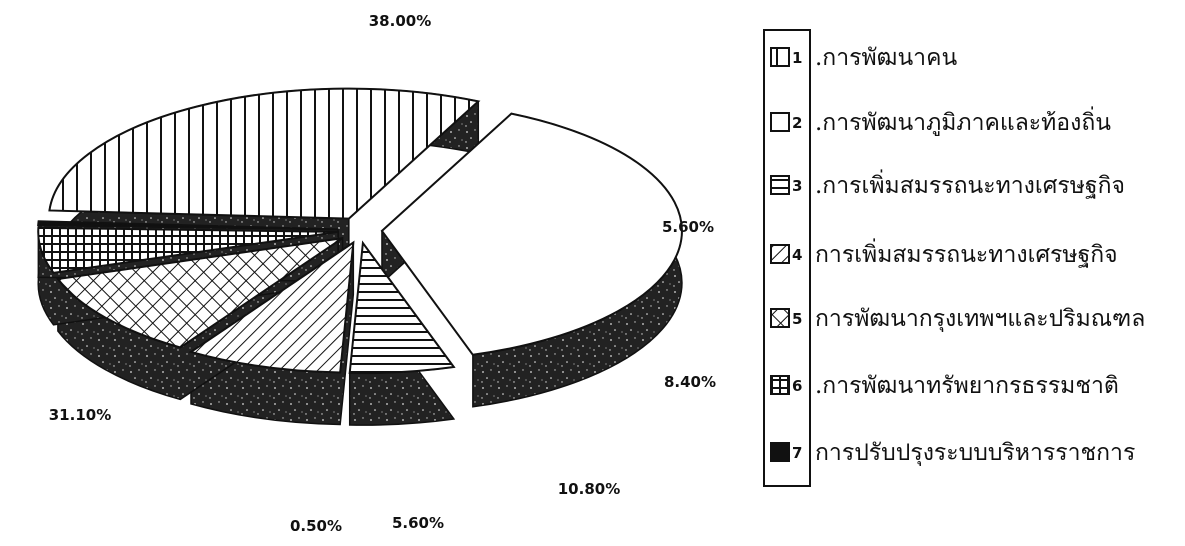 Image resolution: width=1185 pixels, height=546 pixels. Describe the element at coordinates (797, 255) in the screenshot. I see `legend-number-4: 4` at that location.